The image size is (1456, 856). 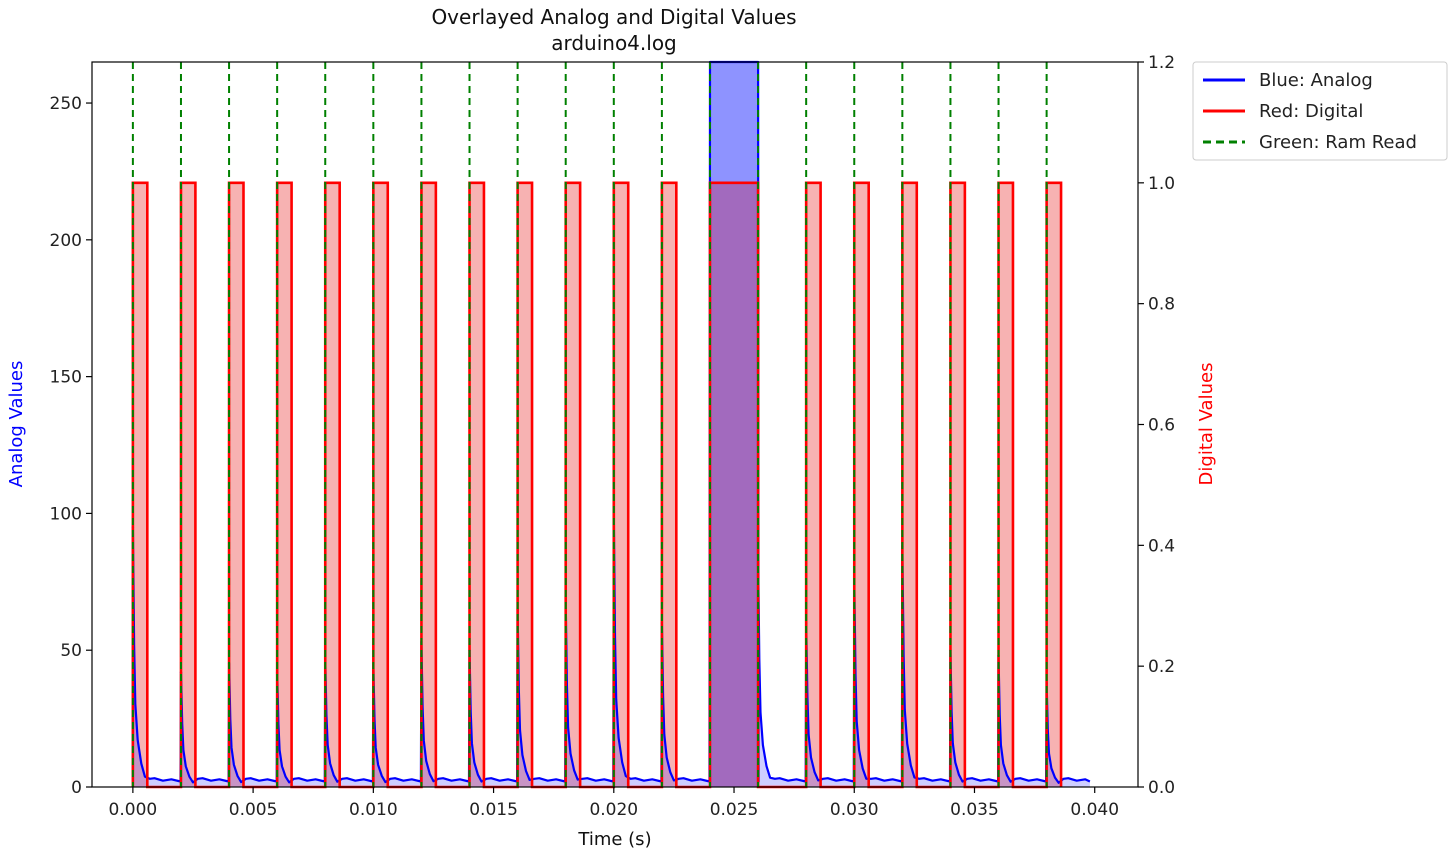 I want to click on legend-analog-label: Blue: Analog, so click(x=1316, y=80).